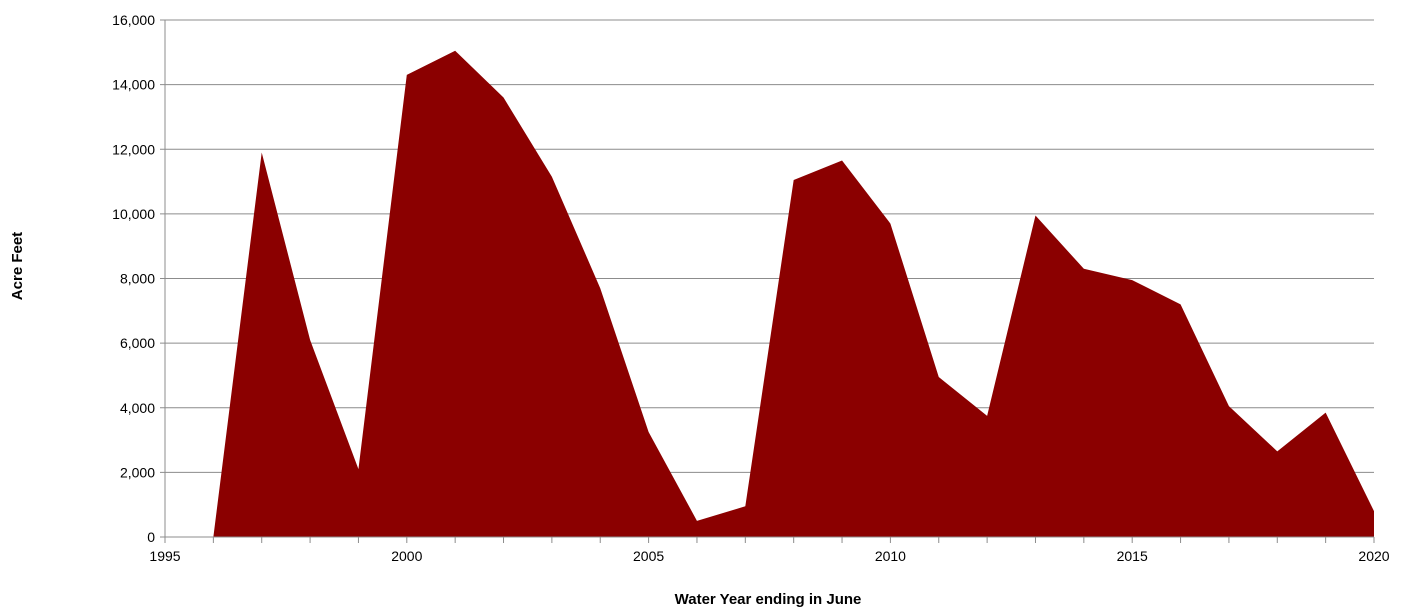 This screenshot has height=608, width=1411. What do you see at coordinates (890, 556) in the screenshot?
I see `x-tick-label: 2010` at bounding box center [890, 556].